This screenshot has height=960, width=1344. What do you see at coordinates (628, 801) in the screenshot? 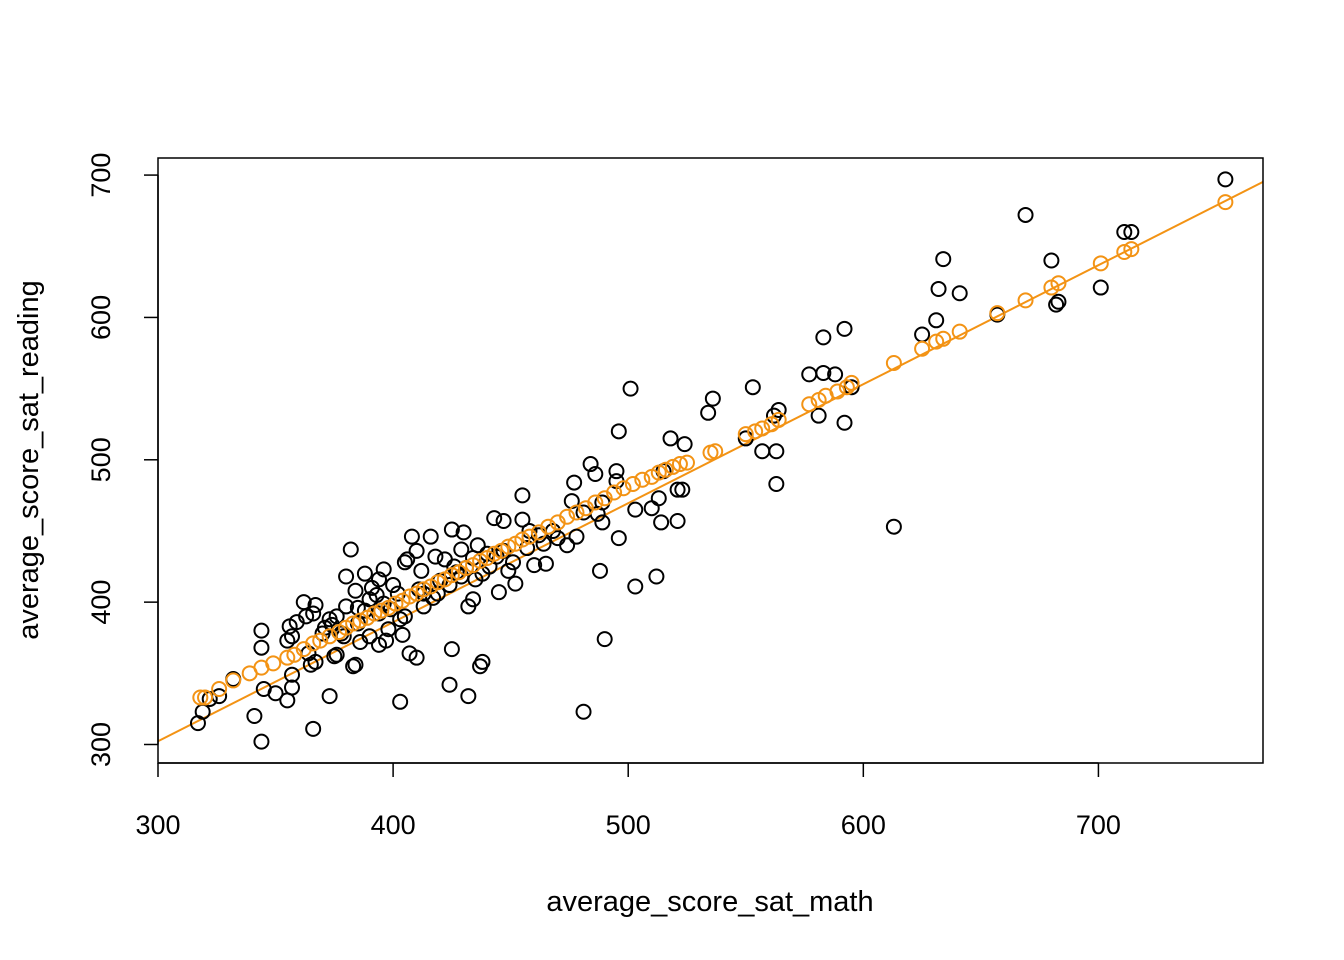
I see `x-axis: 300 400 500 600 700` at bounding box center [628, 801].